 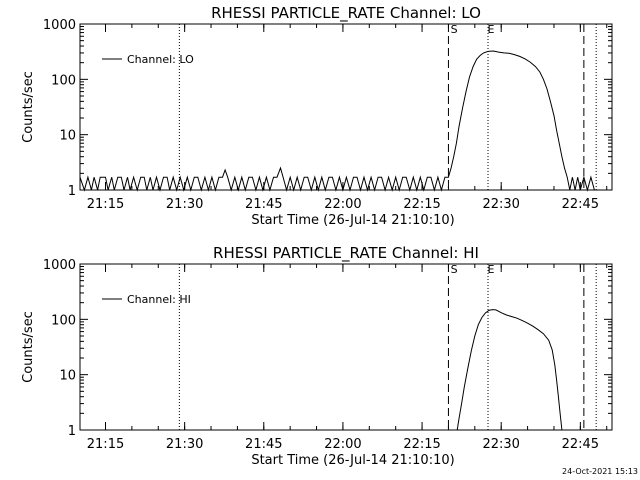 What do you see at coordinates (160, 59) in the screenshot?
I see `legend-label: Channel: LO` at bounding box center [160, 59].